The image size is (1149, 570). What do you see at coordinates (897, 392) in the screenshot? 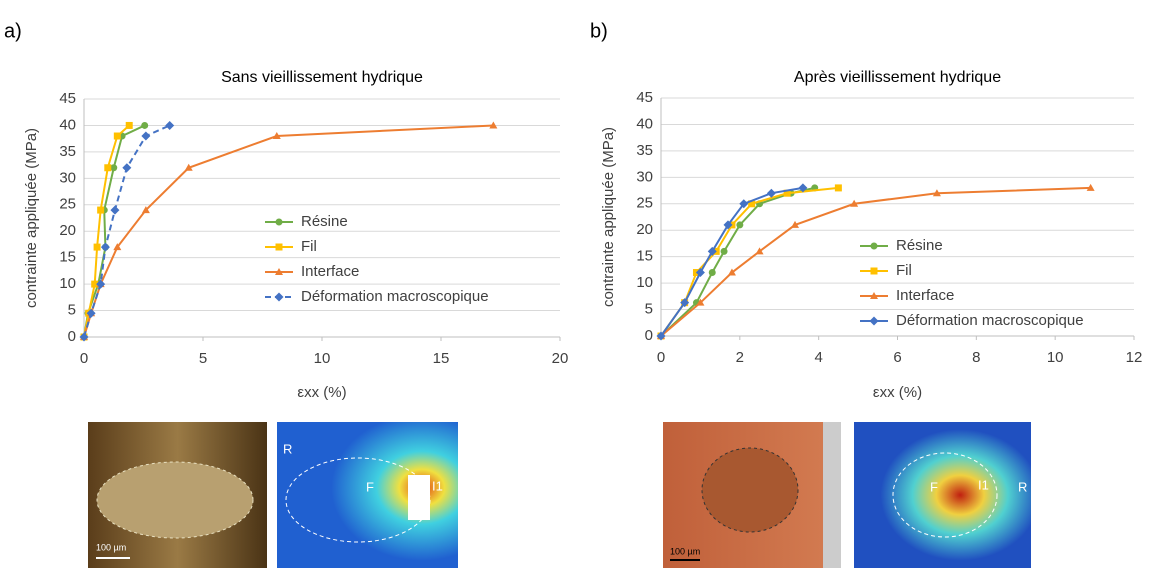
I see `x-axis-label: εxx (%)` at bounding box center [897, 392].